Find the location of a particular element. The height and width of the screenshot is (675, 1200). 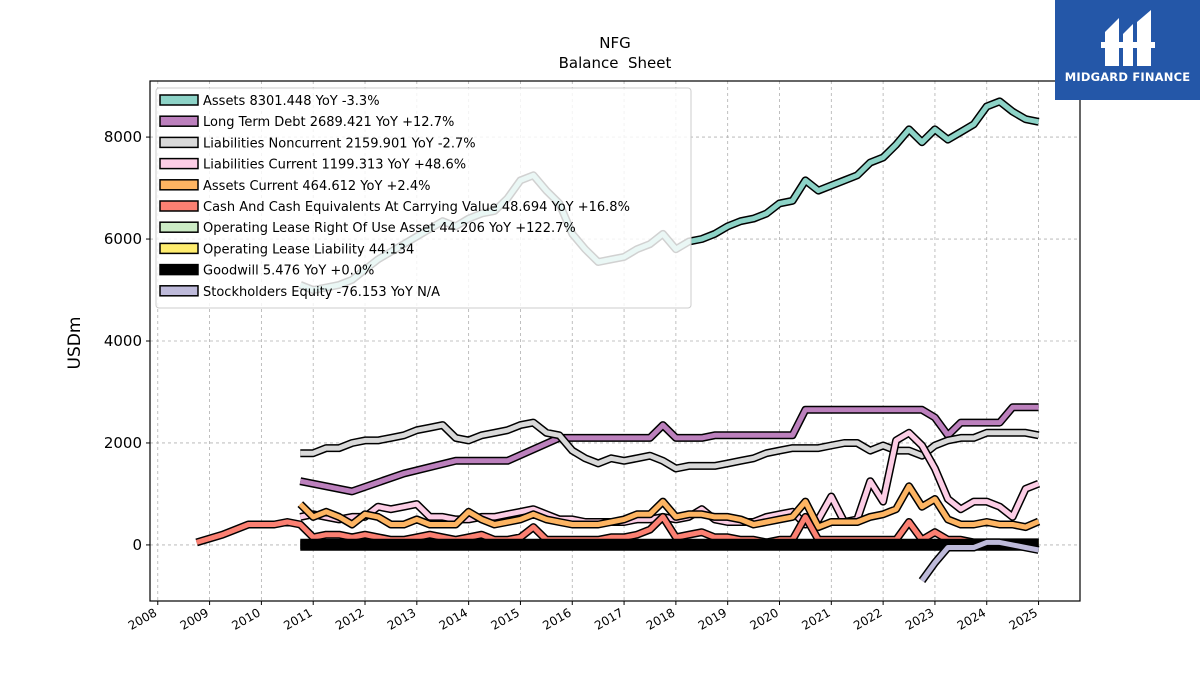

y-tick-label: 6000 is located at coordinates (123, 239).